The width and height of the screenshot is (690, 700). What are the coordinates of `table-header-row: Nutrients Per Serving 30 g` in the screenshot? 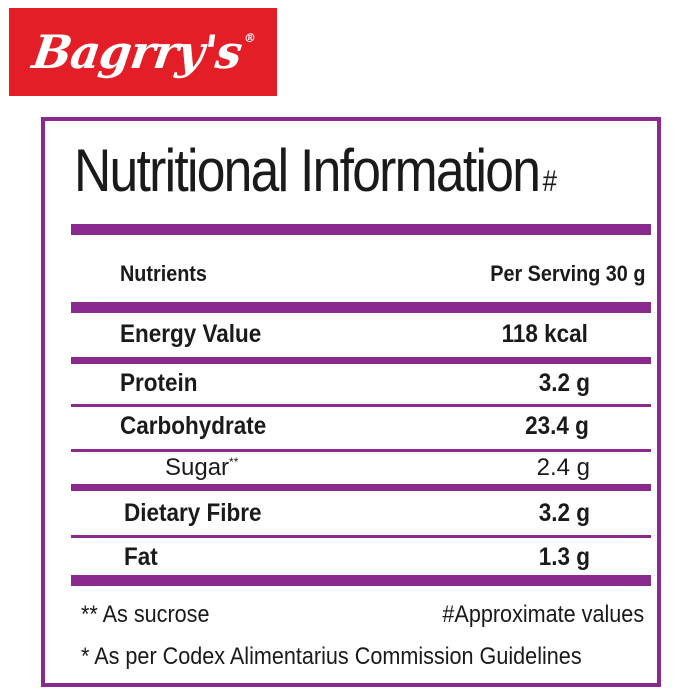 It's located at (382, 274).